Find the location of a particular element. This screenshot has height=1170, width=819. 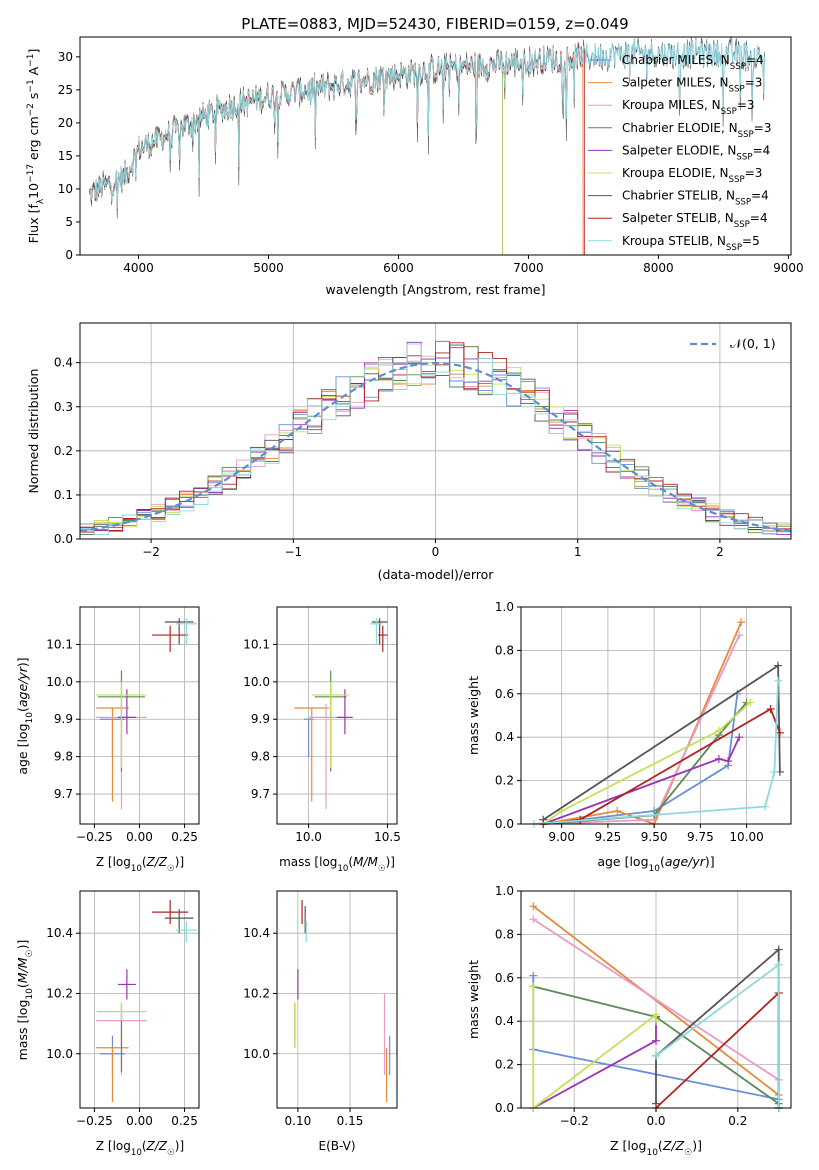

spectrum-xtick-label: 9000 is located at coordinates (788, 268).